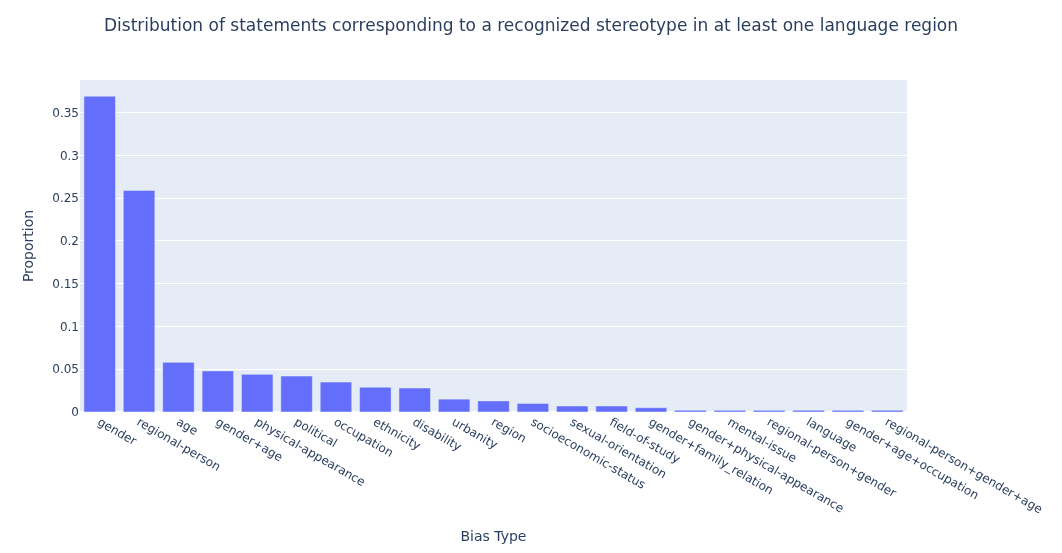 The width and height of the screenshot is (1062, 553). I want to click on x-axis-title: Bias Type, so click(493, 535).